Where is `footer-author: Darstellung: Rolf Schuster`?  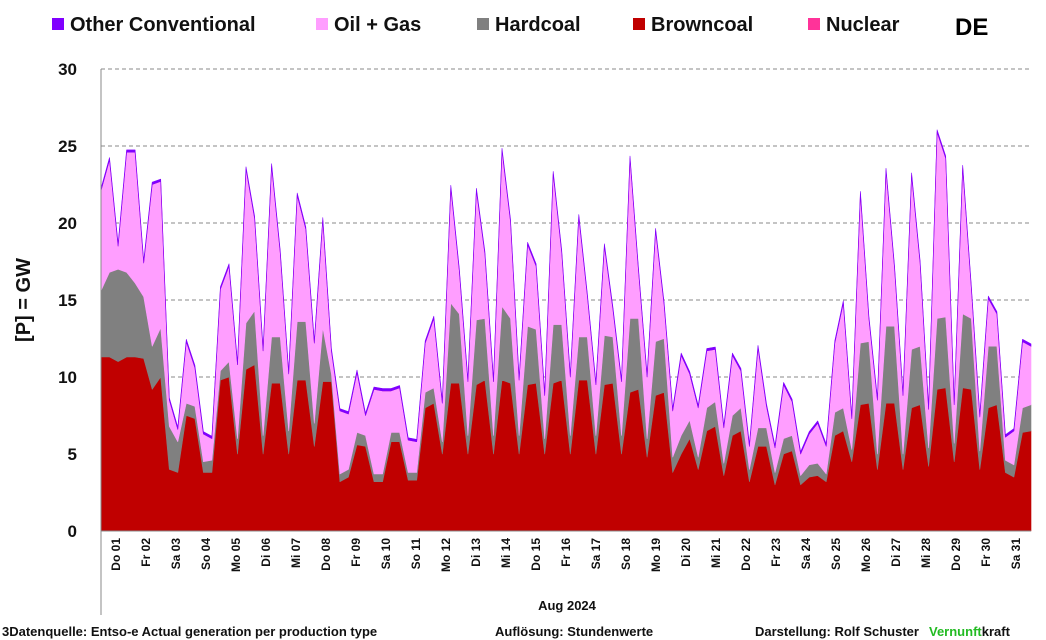
footer-author: Darstellung: Rolf Schuster is located at coordinates (837, 631).